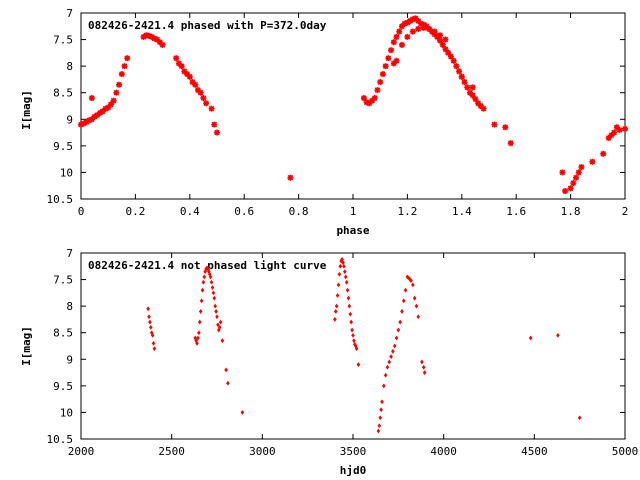  I want to click on phased-xtick-label: 2, so click(625, 211).